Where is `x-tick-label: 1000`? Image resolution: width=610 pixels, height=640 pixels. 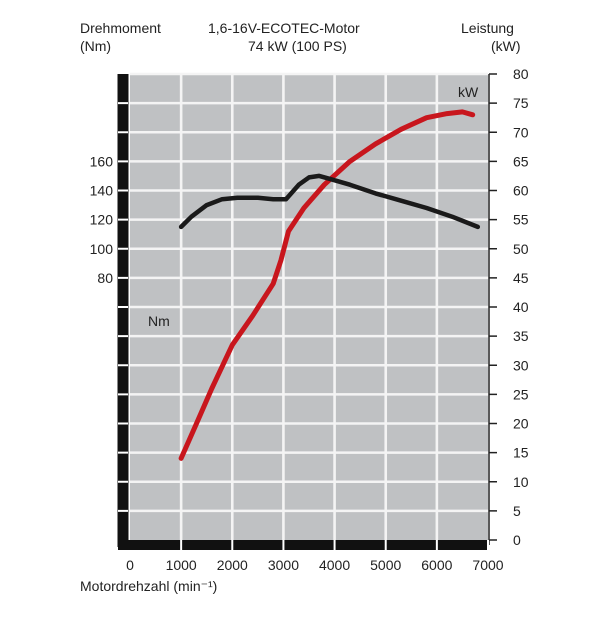
x-tick-label: 1000 is located at coordinates (181, 565).